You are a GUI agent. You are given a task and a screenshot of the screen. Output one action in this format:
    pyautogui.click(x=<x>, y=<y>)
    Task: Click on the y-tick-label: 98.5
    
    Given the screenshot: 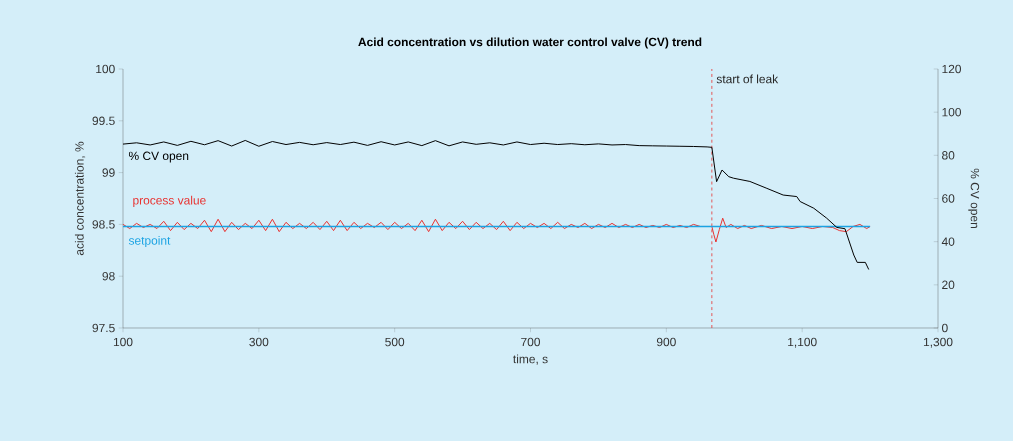 What is the action you would take?
    pyautogui.click(x=103, y=224)
    